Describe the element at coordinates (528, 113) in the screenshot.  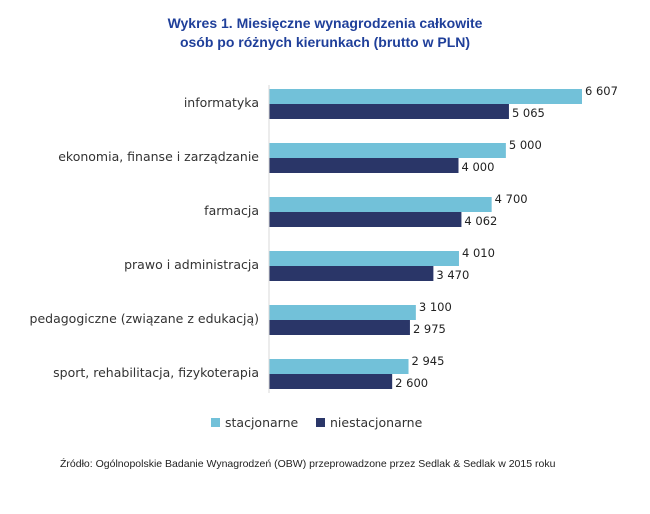
I see `data-label: 5 065` at that location.